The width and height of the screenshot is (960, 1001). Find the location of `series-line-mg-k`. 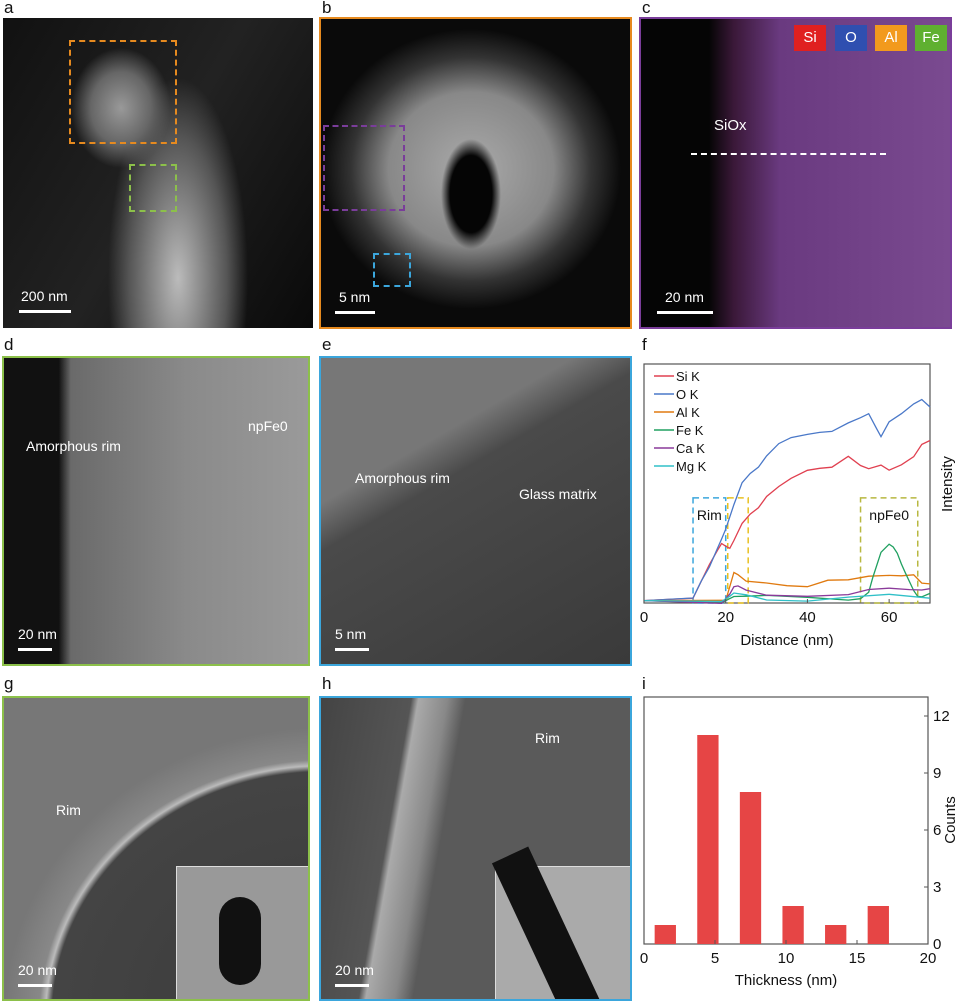

series-line-mg-k is located at coordinates (787, 597).